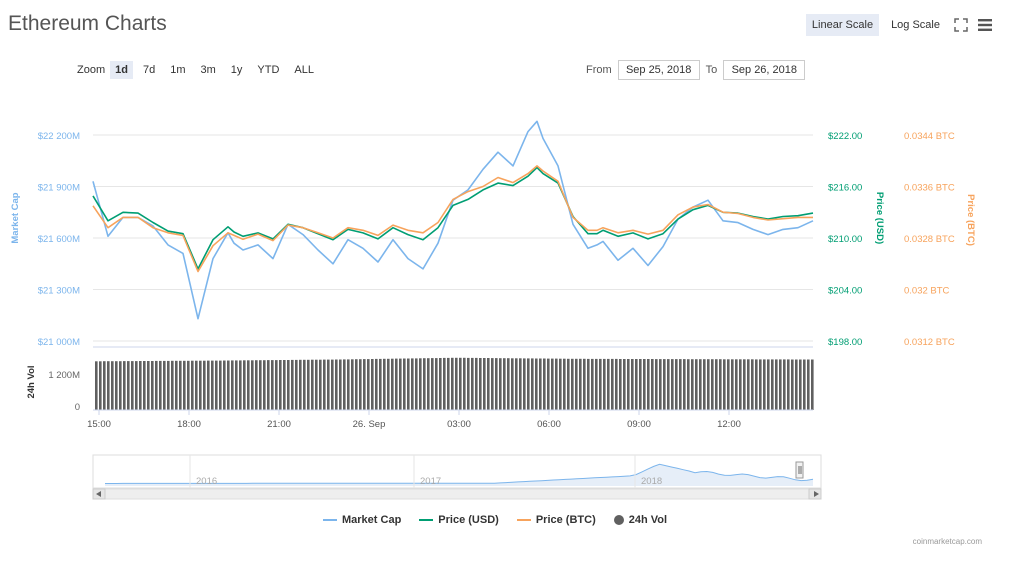 The width and height of the screenshot is (1024, 566). What do you see at coordinates (565, 520) in the screenshot?
I see `legend-price-btc-label: Price (BTC)` at bounding box center [565, 520].